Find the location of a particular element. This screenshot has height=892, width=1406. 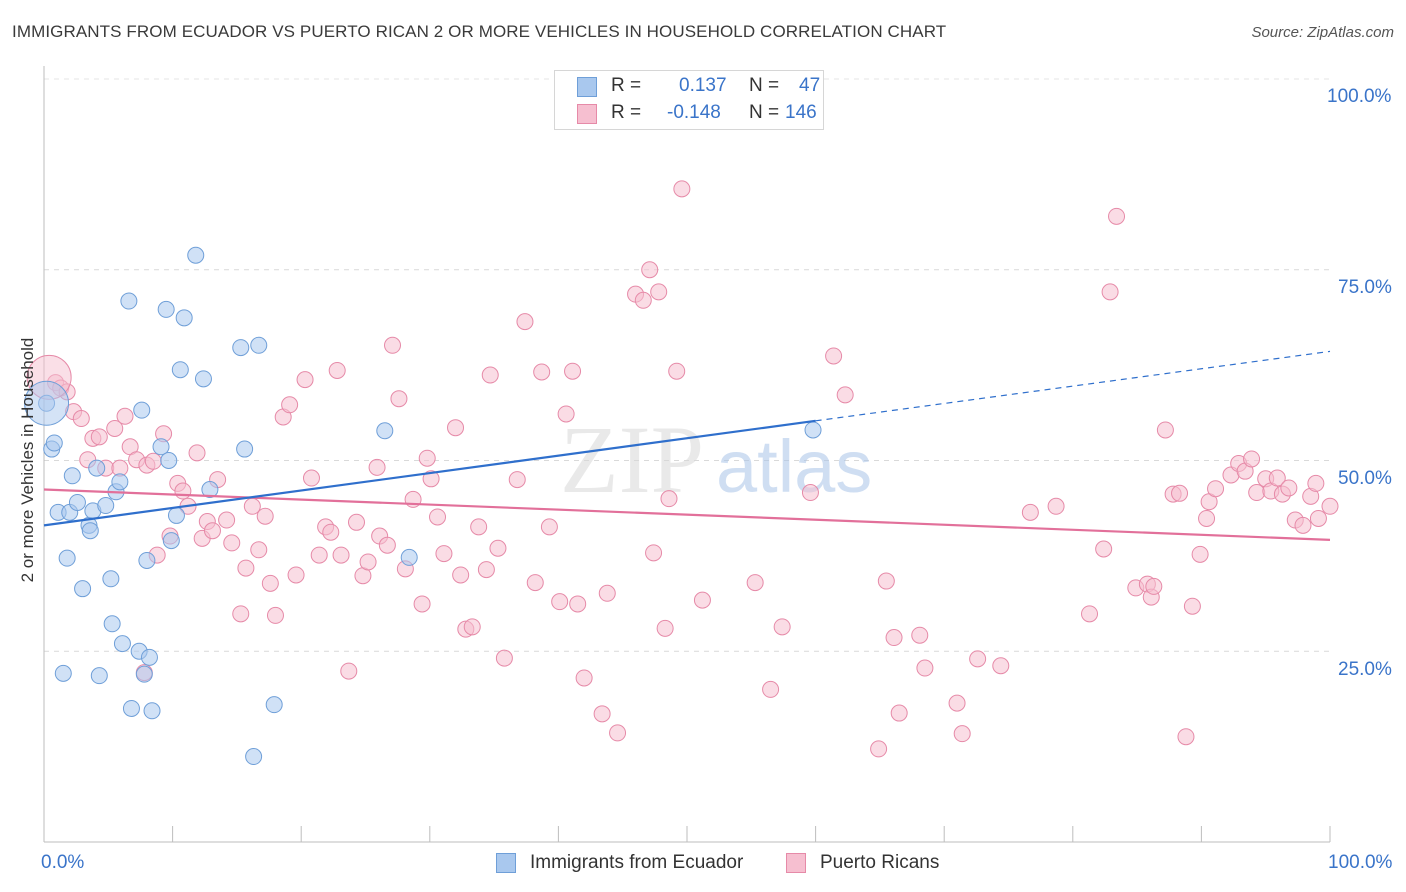

bottom-legend-label-puerto-ricans: Puerto Ricans is located at coordinates (880, 862).